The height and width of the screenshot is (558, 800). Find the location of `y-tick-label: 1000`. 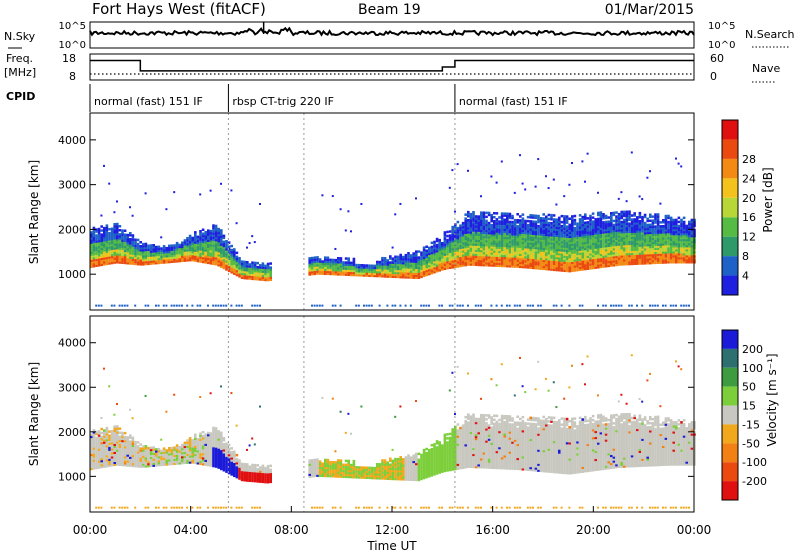

y-tick-label: 1000 is located at coordinates (72, 274).